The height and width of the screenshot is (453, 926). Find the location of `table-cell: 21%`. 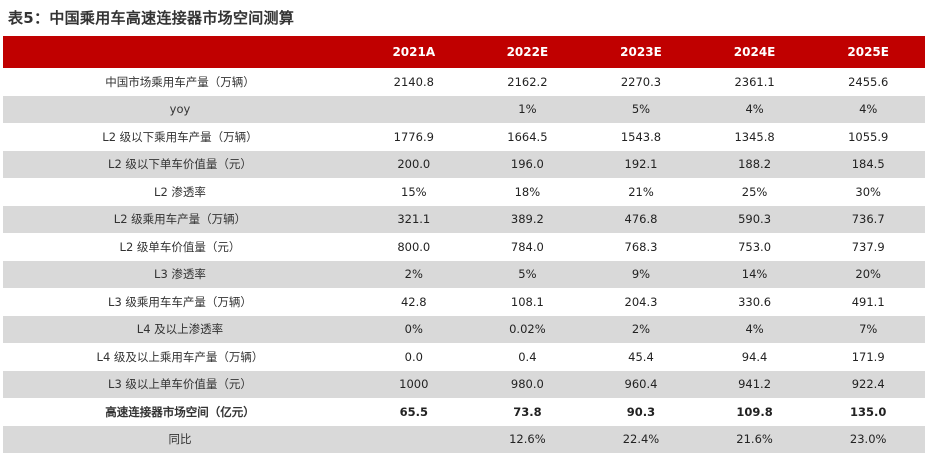

table-cell: 21% is located at coordinates (641, 192).